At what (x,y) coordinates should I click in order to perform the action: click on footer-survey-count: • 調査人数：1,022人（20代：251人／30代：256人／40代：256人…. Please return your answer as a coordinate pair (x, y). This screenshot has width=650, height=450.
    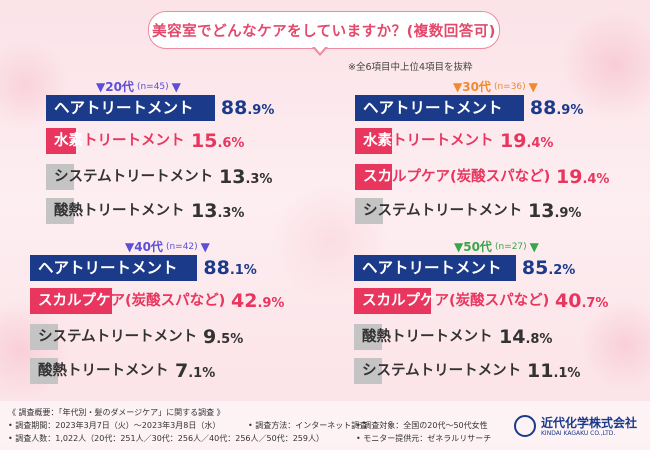
    Looking at the image, I should click on (166, 438).